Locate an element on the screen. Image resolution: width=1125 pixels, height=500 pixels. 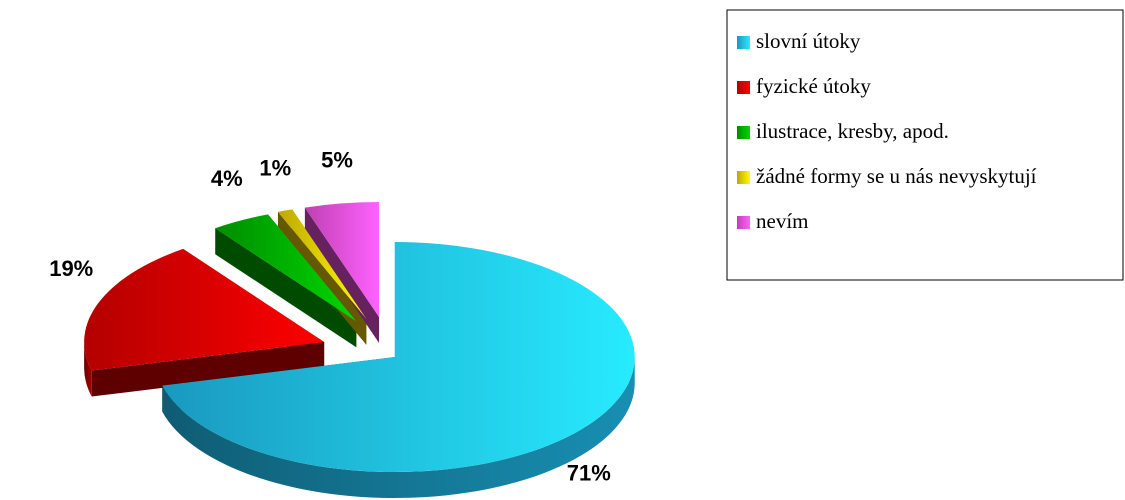
legend-label: fyzické útoky is located at coordinates (813, 86).